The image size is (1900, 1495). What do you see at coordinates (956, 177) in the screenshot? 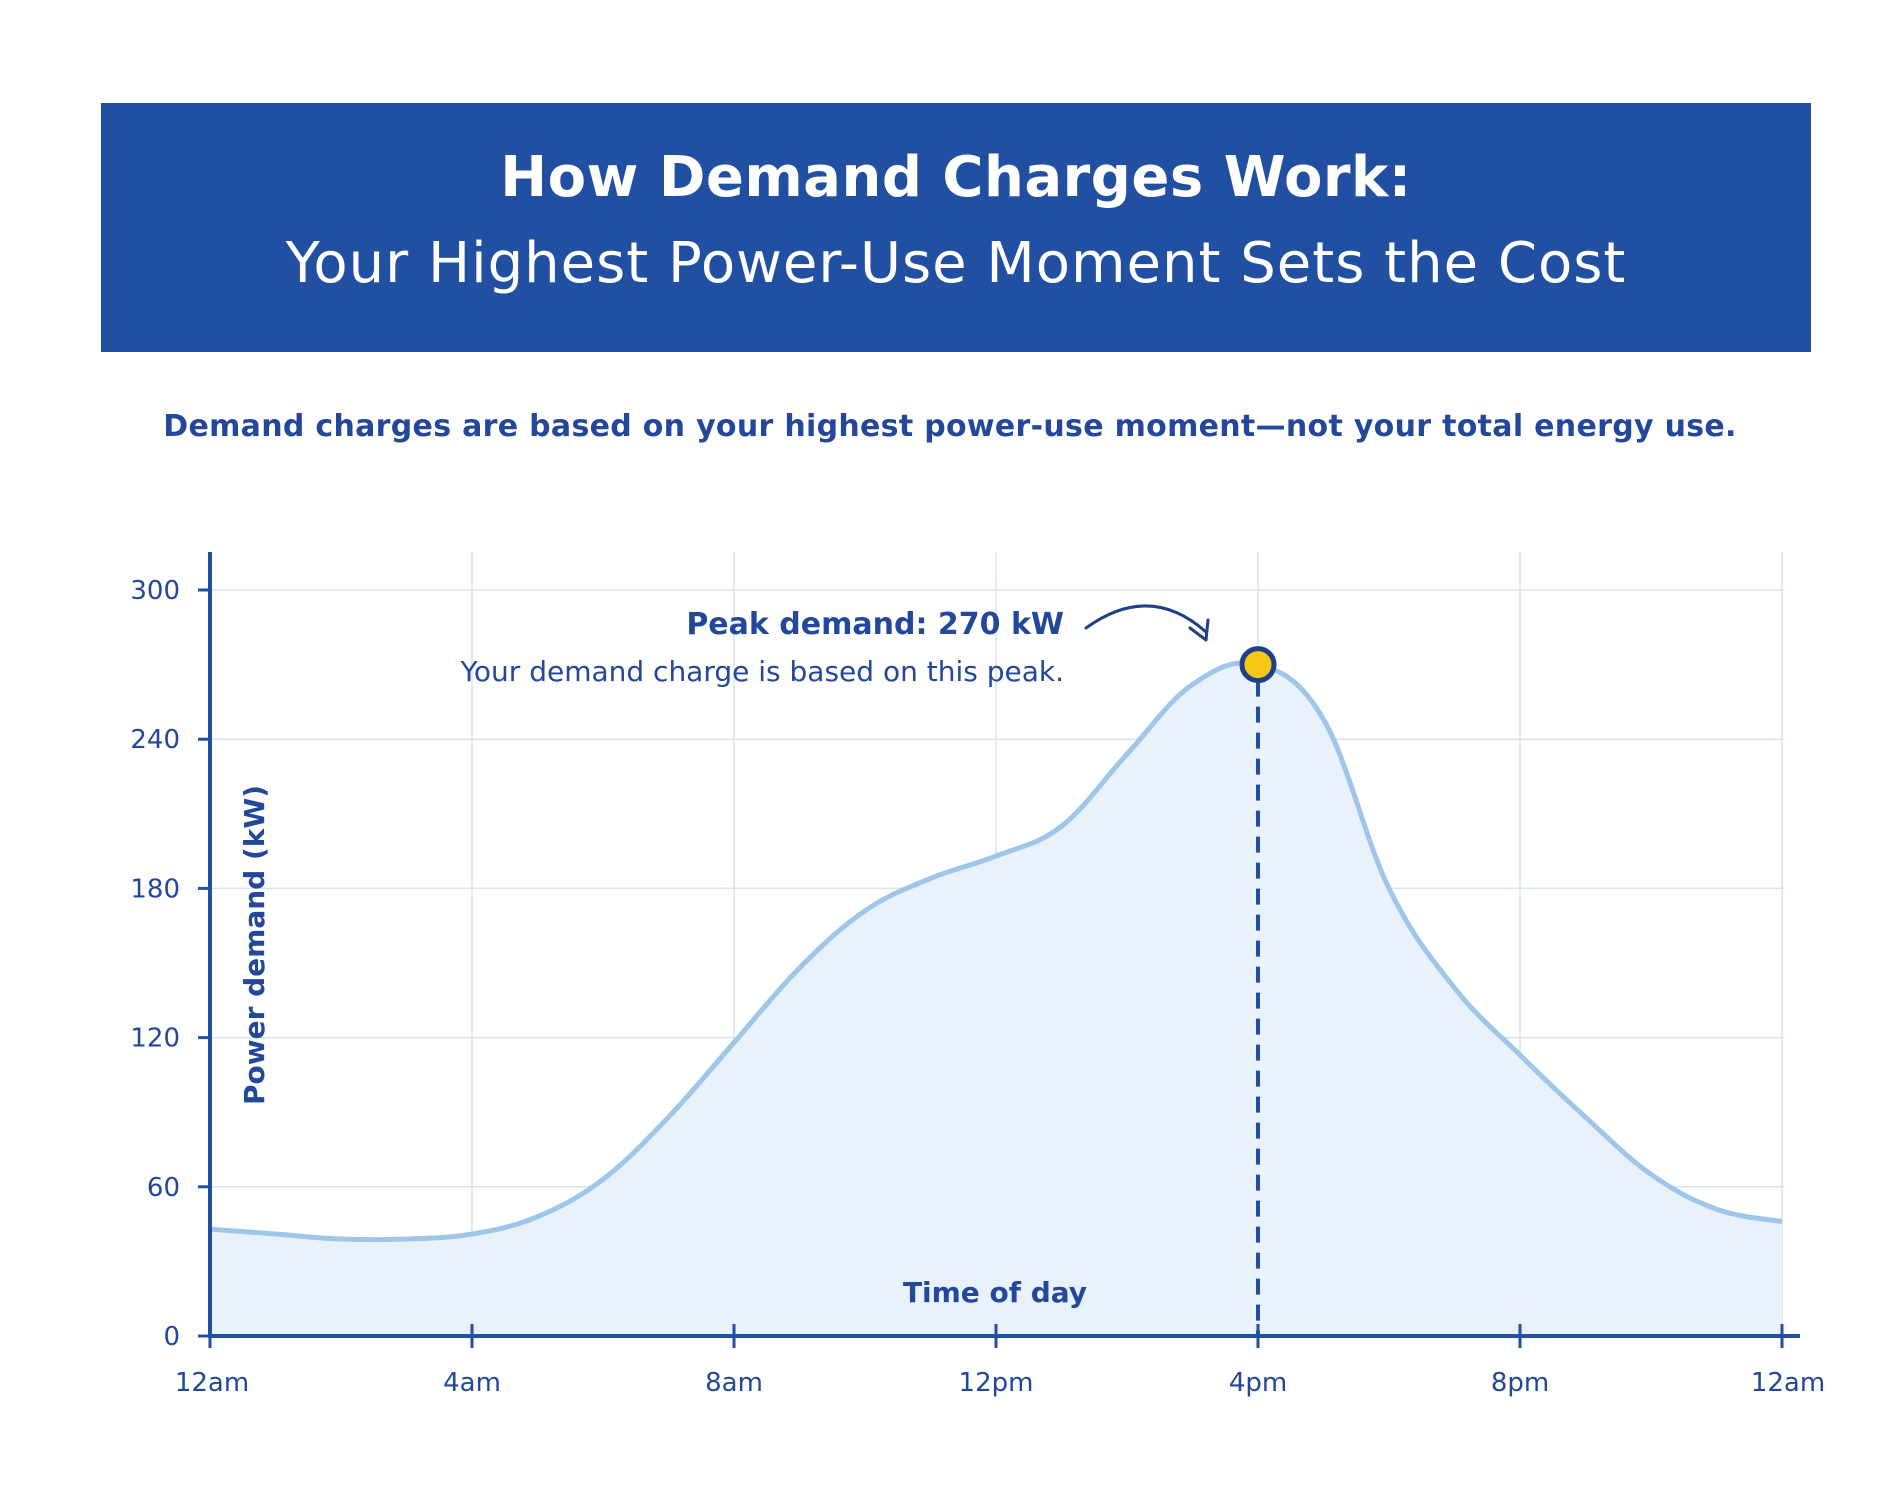
I see `page-title: How Demand Charges Work:` at bounding box center [956, 177].